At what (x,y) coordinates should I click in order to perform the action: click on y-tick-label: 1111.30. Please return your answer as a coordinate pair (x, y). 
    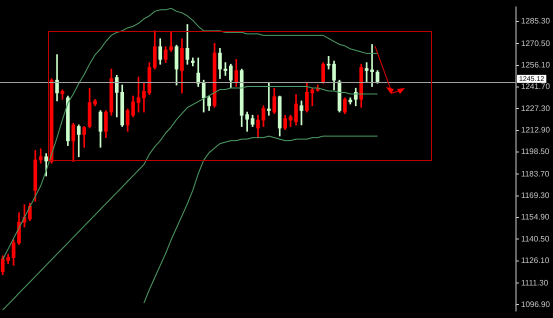
    Looking at the image, I should click on (535, 283).